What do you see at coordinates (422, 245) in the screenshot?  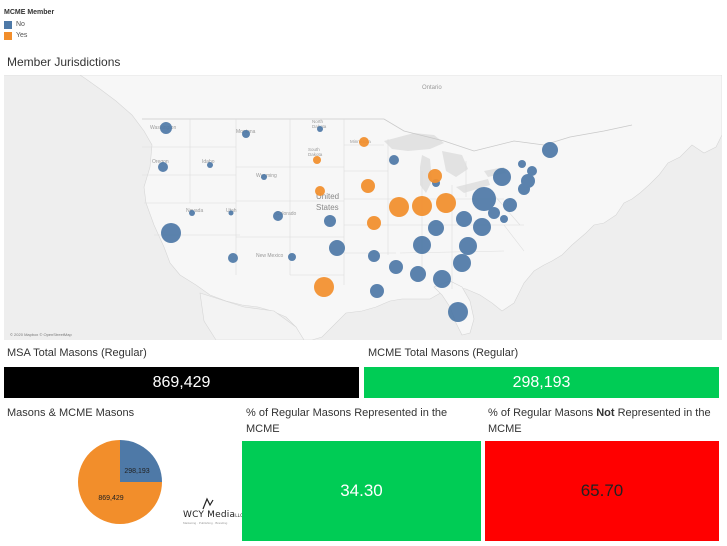 I see `marker-tennessee` at bounding box center [422, 245].